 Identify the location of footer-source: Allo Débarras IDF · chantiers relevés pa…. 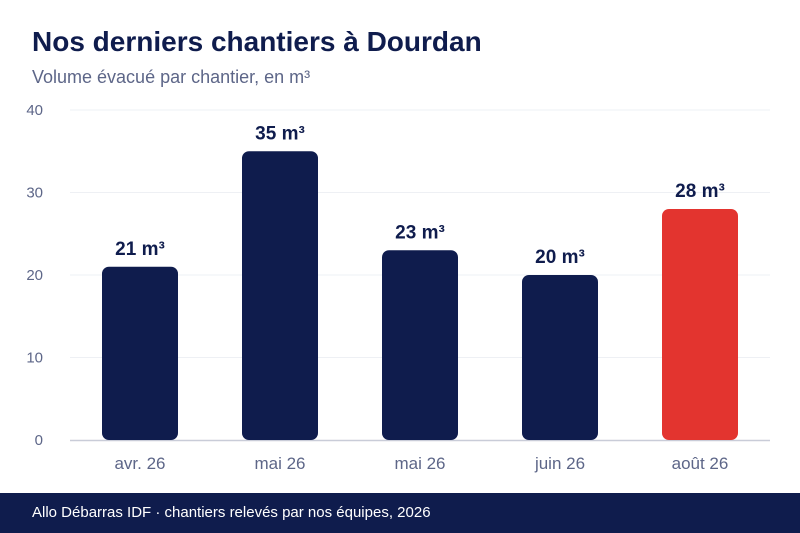
(231, 512).